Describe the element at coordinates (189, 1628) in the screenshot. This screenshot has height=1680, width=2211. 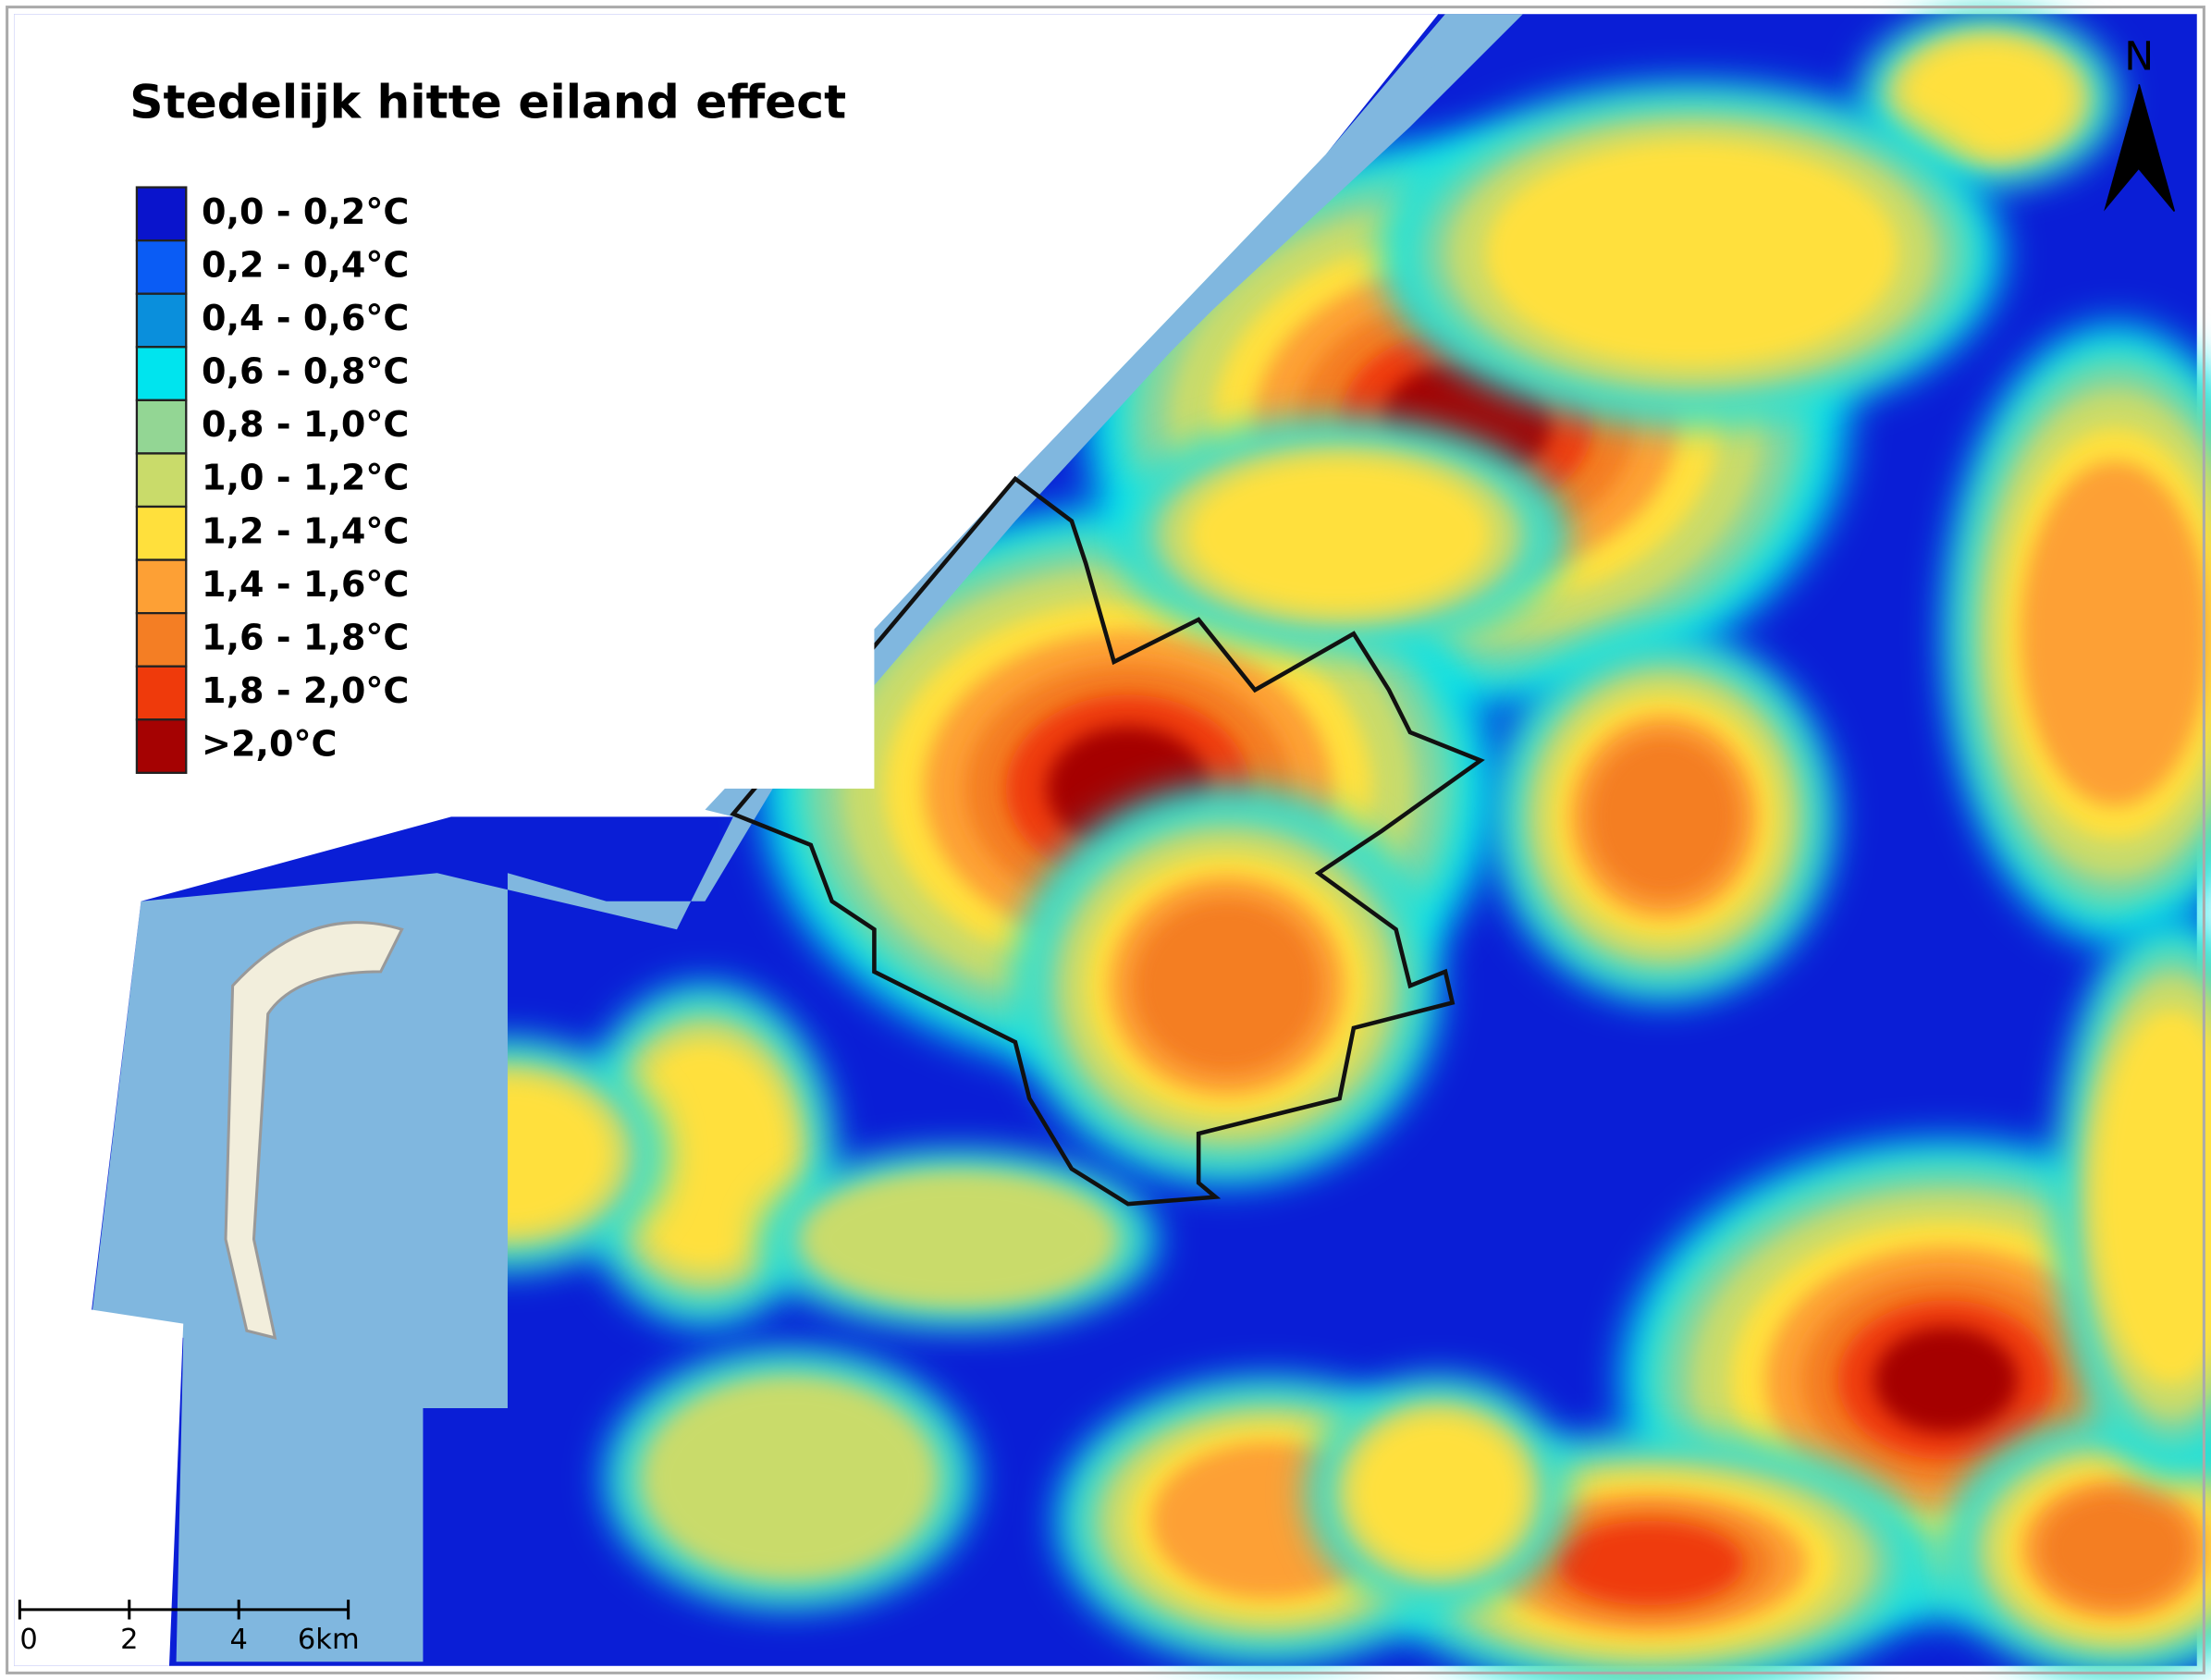
I see `scale-bar: 0 2 4 6km` at that location.